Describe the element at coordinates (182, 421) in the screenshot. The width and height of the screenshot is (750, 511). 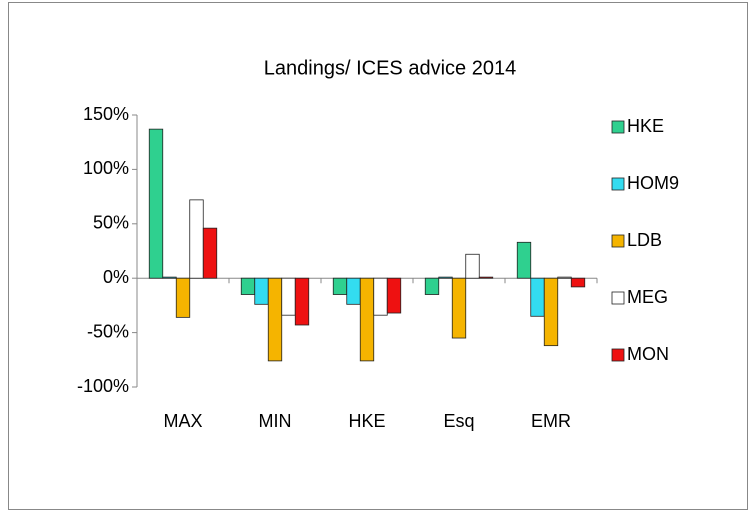
I see `x-tick-label: MAX` at that location.